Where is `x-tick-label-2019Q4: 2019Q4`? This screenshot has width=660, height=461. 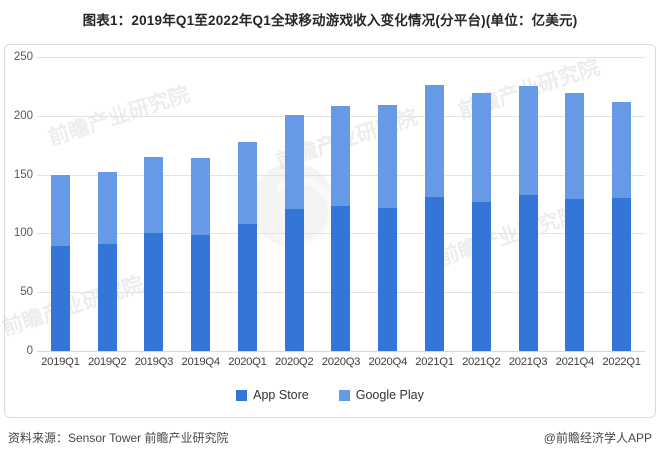
x-tick-label-2019Q4: 2019Q4 is located at coordinates (200, 362).